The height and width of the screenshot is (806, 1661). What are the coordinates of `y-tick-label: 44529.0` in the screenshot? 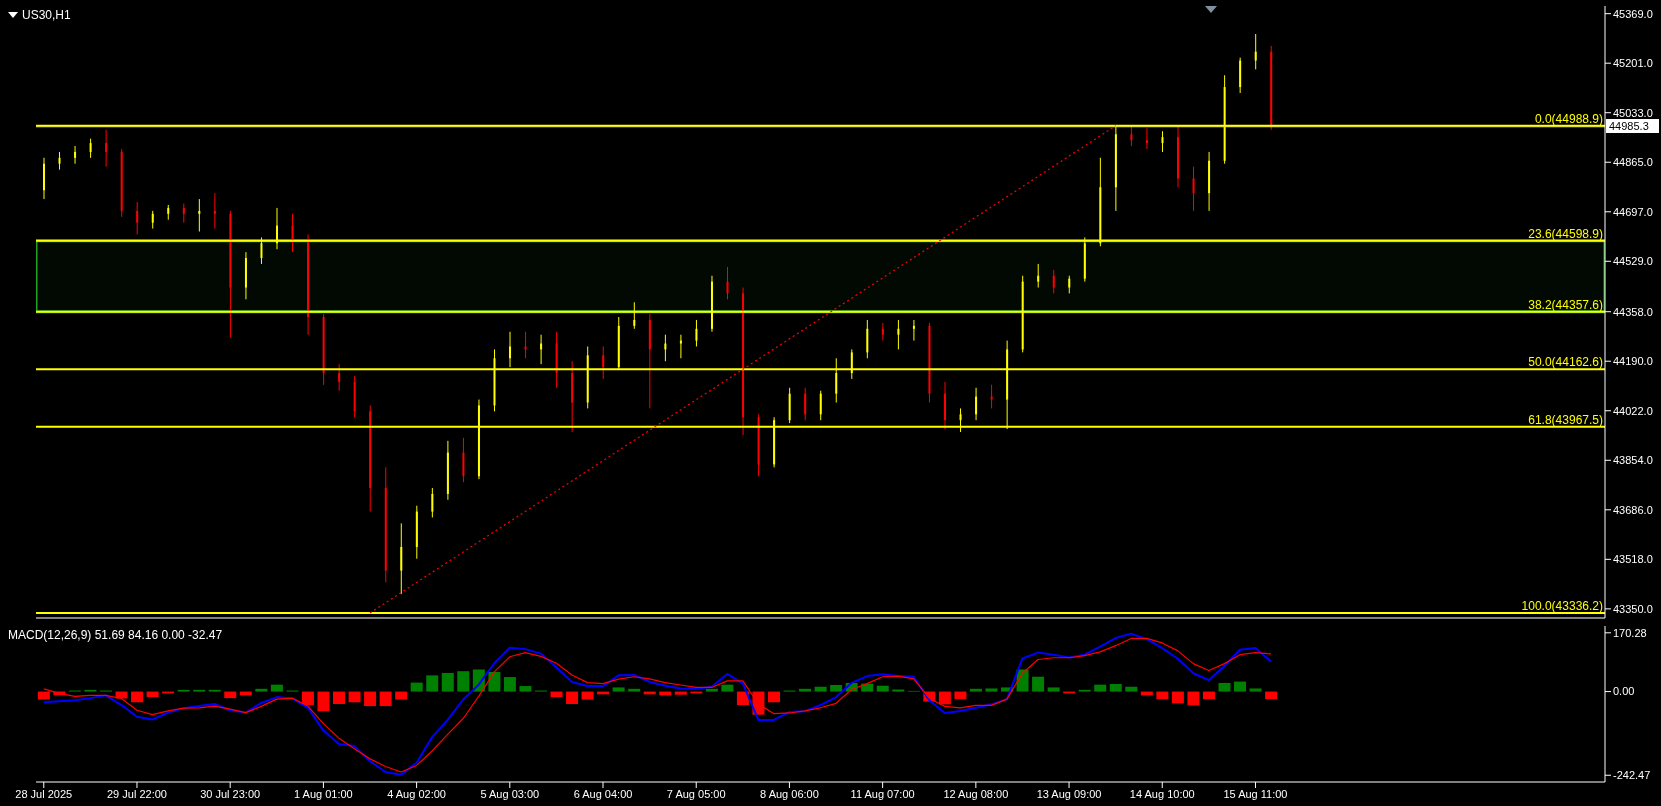 It's located at (1633, 261).